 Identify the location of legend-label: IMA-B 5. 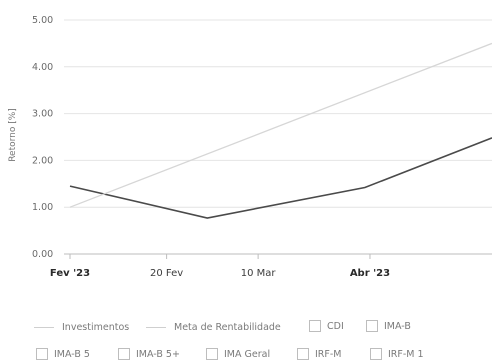
(72, 354).